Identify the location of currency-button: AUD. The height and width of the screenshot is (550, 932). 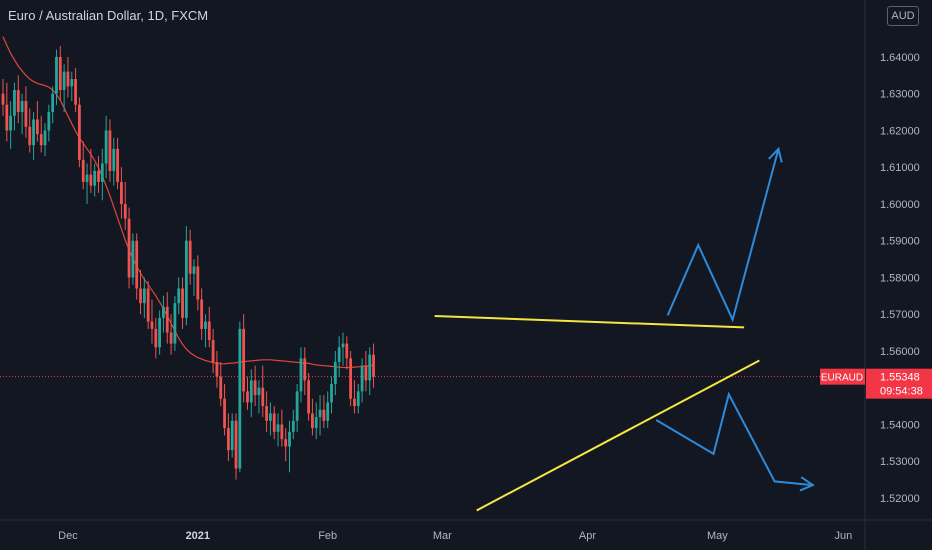
(903, 16).